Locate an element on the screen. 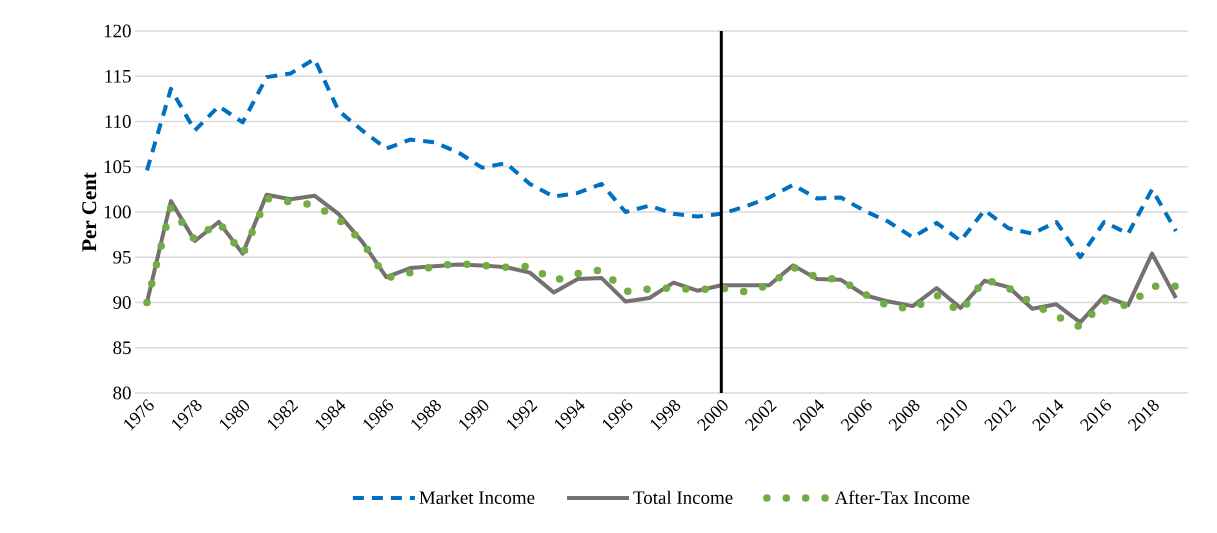  y-tick-label: 95 is located at coordinates (122, 257).